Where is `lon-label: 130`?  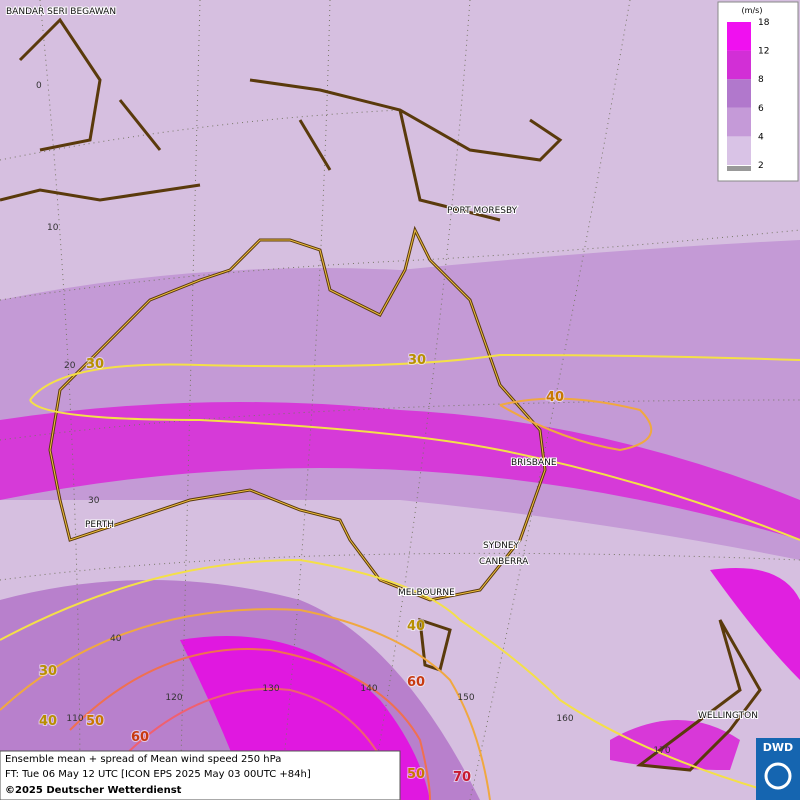 lon-label: 130 is located at coordinates (270, 689).